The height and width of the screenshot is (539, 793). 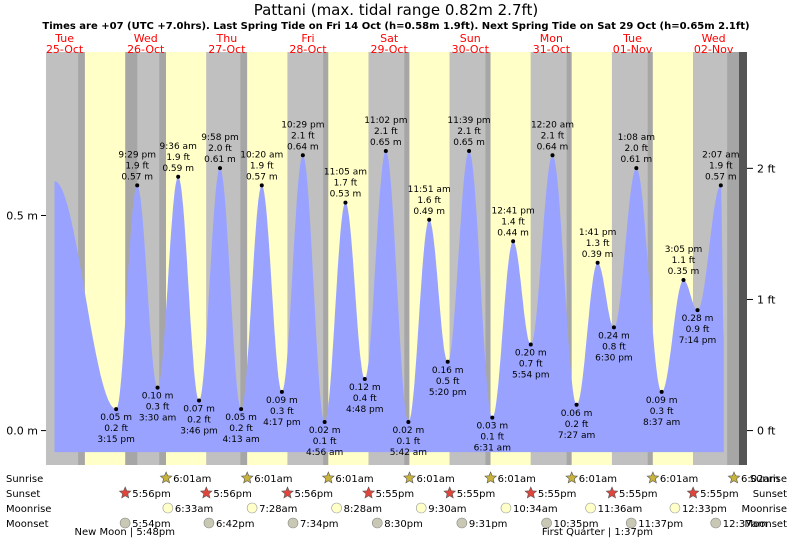 I want to click on date-label: 02-Nov, so click(x=714, y=49).